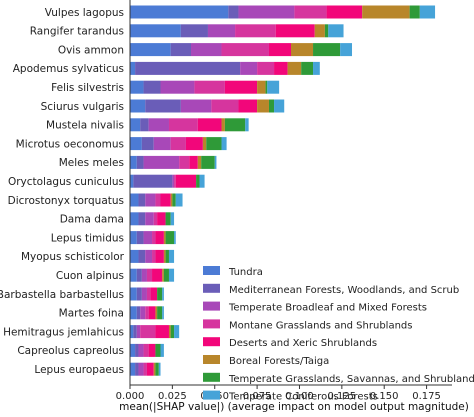  Describe the element at coordinates (87, 88) in the screenshot. I see `category-label: Felis silvestris` at that location.